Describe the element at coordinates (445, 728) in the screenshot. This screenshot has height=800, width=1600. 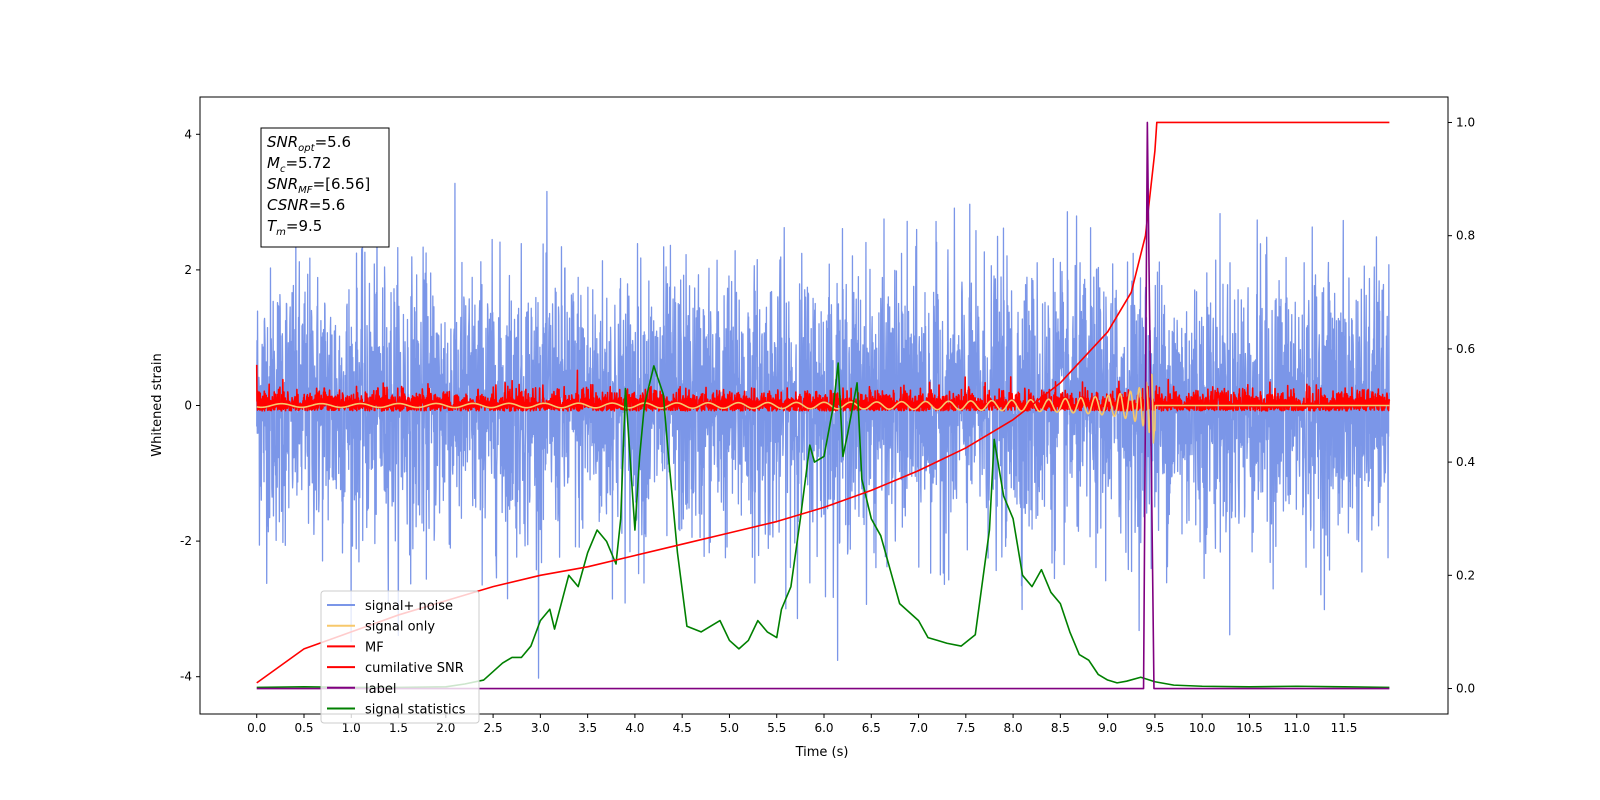
I see `x-tick-label: 2.0` at that location.